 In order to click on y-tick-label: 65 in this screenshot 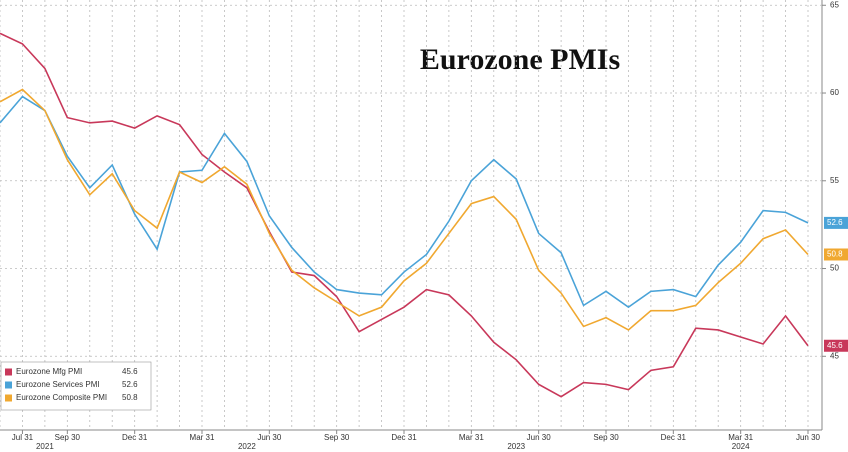, I will do `click(834, 4)`.